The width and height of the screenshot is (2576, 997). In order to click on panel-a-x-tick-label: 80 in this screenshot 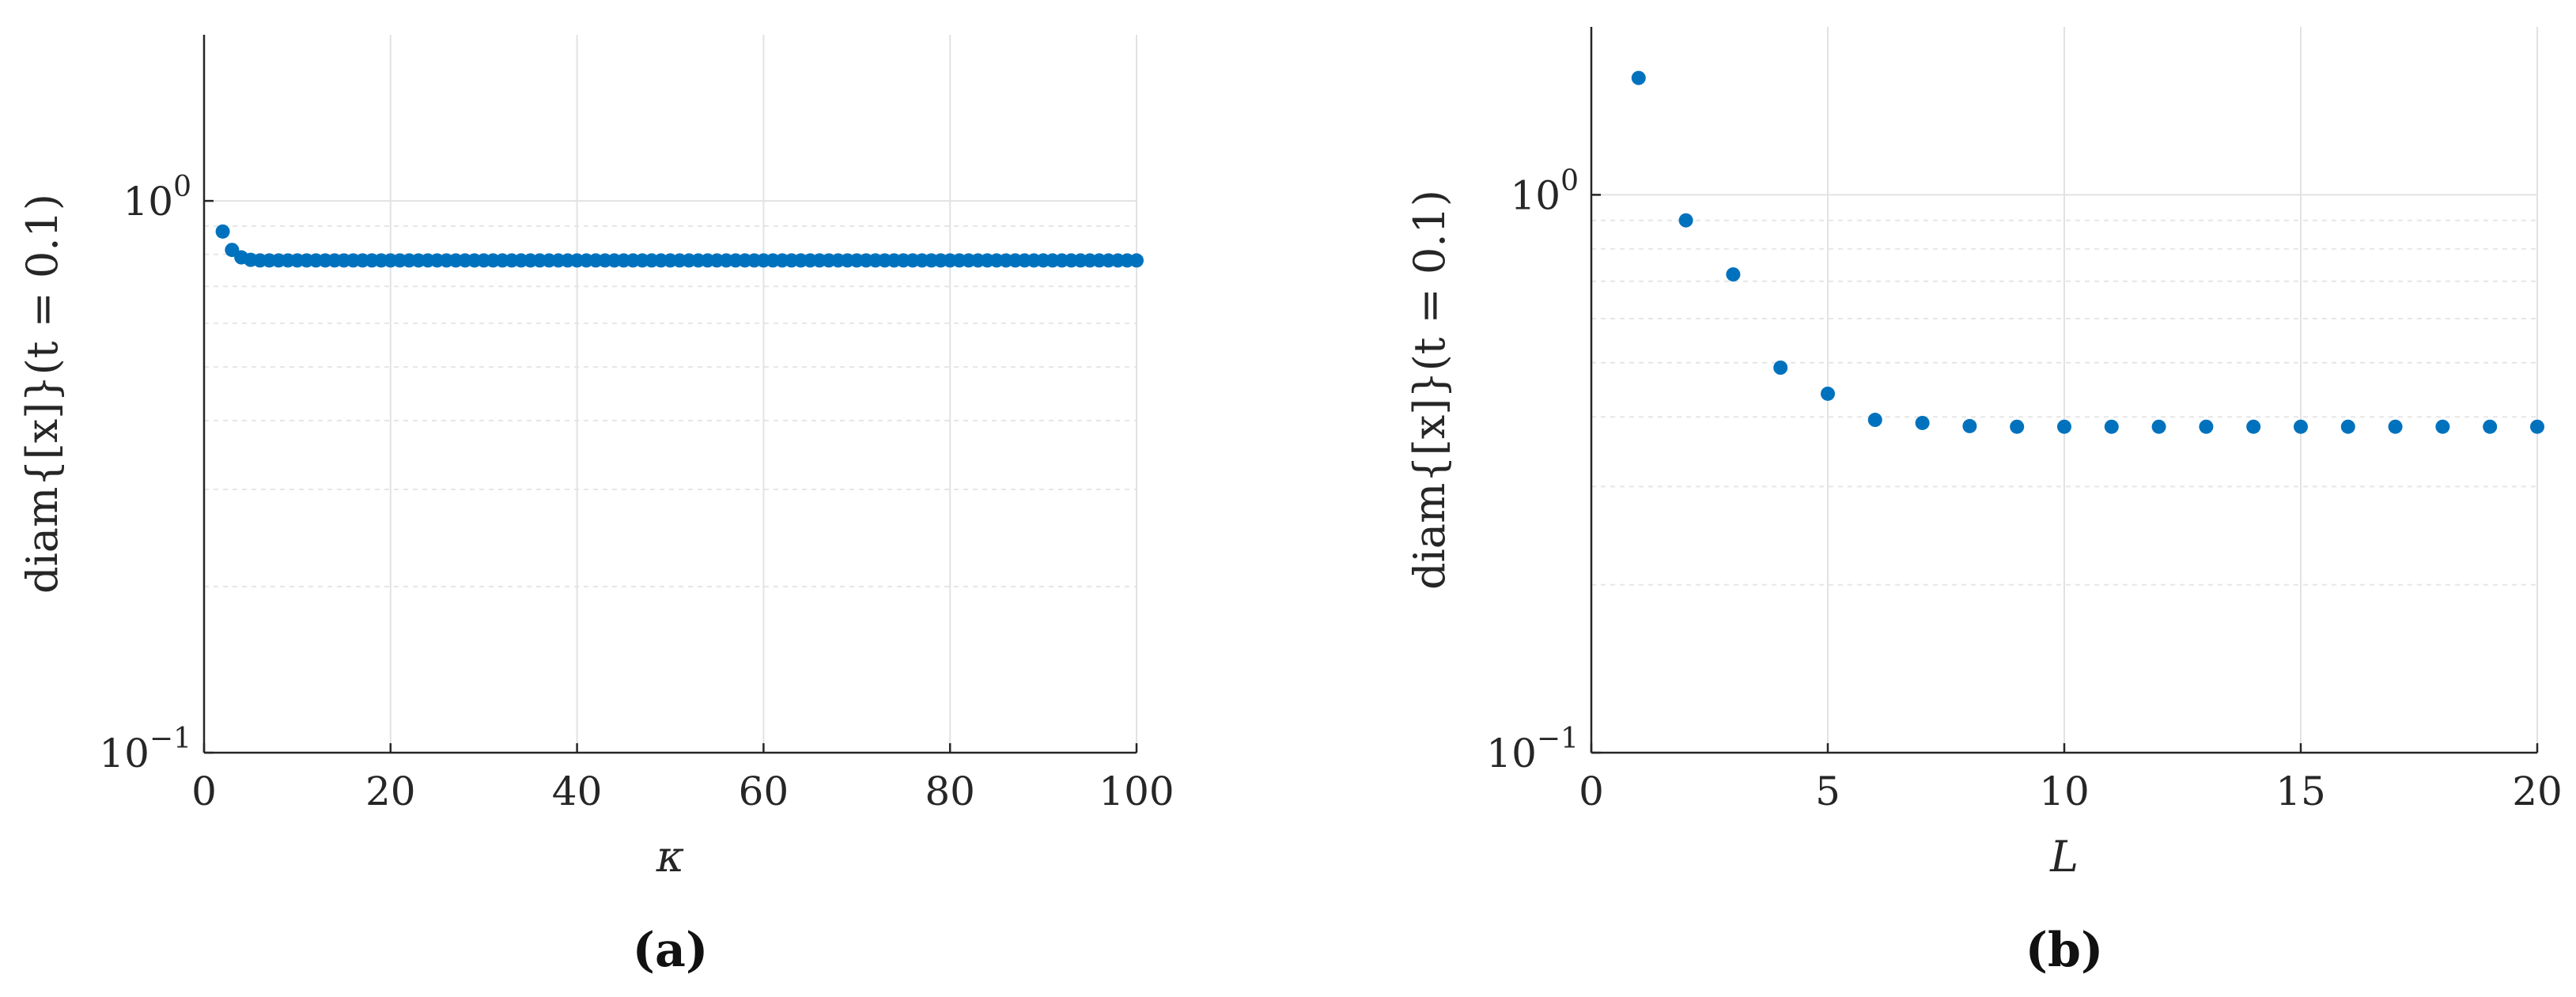, I will do `click(950, 791)`.